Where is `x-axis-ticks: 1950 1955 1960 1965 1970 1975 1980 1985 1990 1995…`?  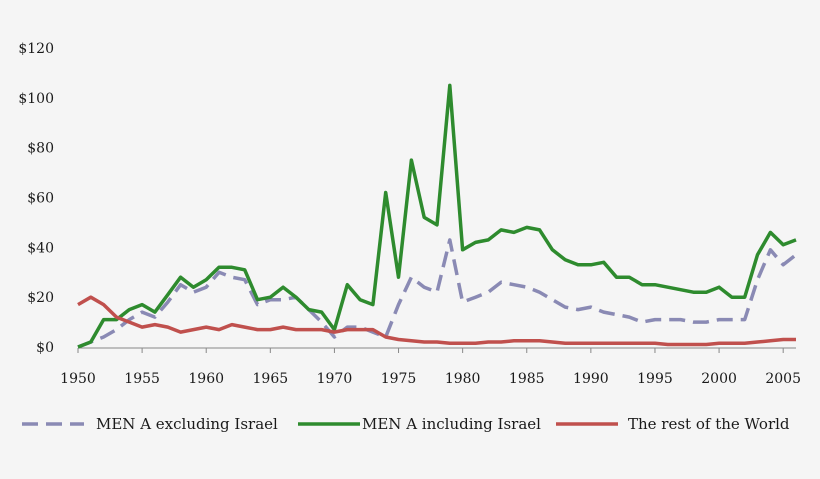 x-axis-ticks: 1950 1955 1960 1965 1970 1975 1980 1985 1990 1995… is located at coordinates (430, 367).